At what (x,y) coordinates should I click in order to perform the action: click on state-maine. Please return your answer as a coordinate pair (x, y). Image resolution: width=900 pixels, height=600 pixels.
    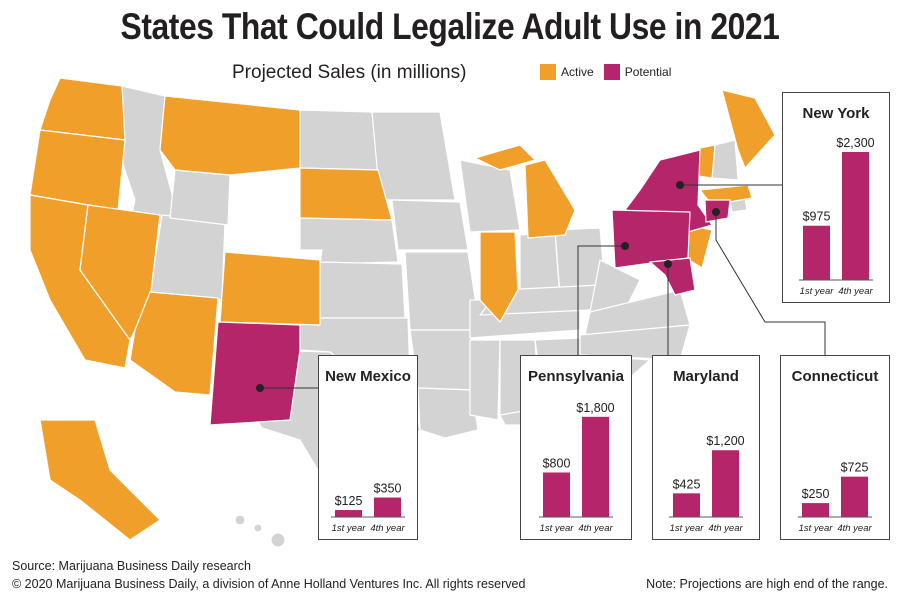
    Looking at the image, I should click on (748, 129).